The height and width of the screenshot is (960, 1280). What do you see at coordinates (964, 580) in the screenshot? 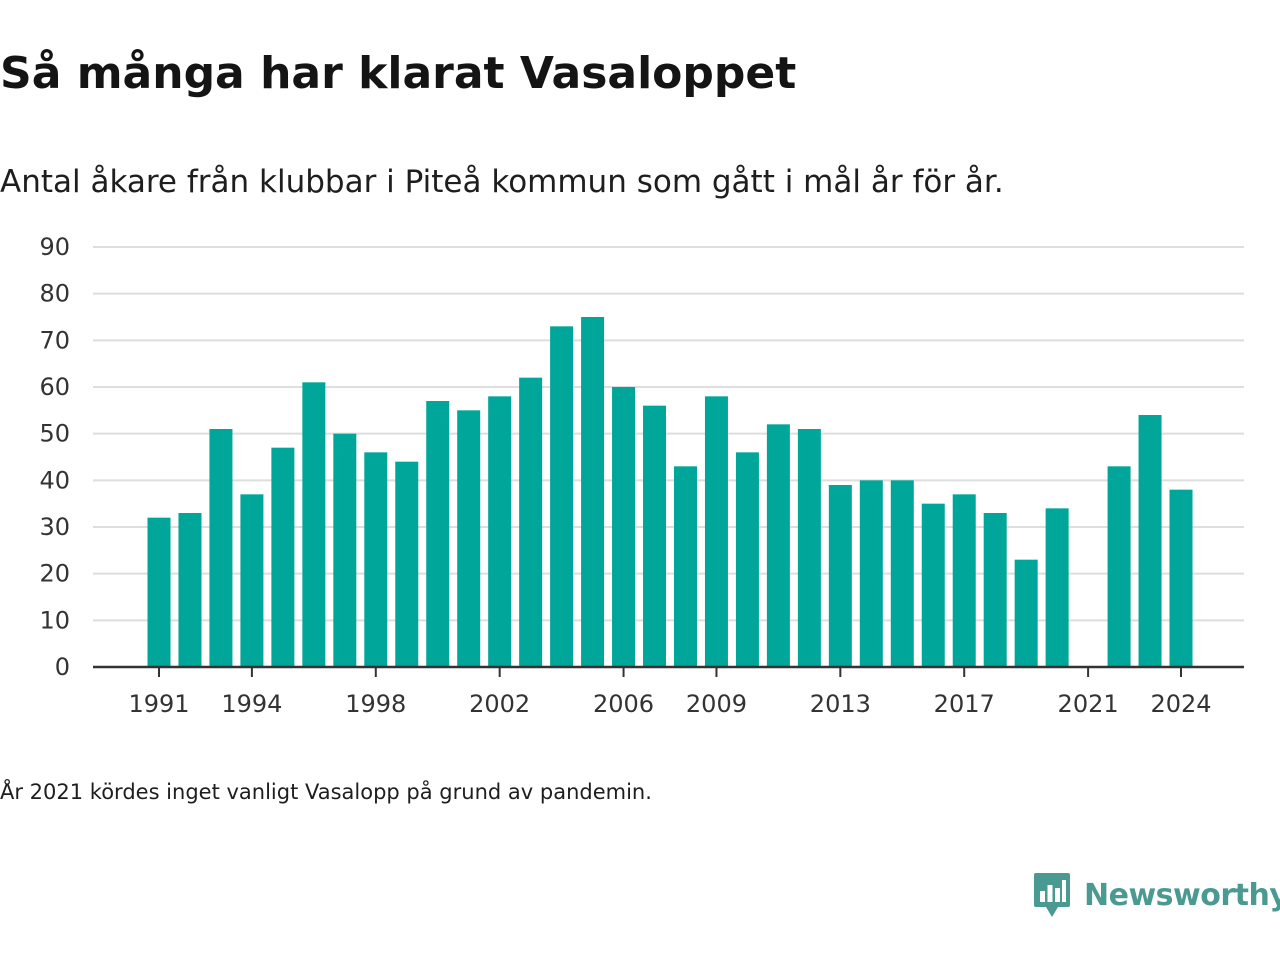
I see `bar-2017` at bounding box center [964, 580].